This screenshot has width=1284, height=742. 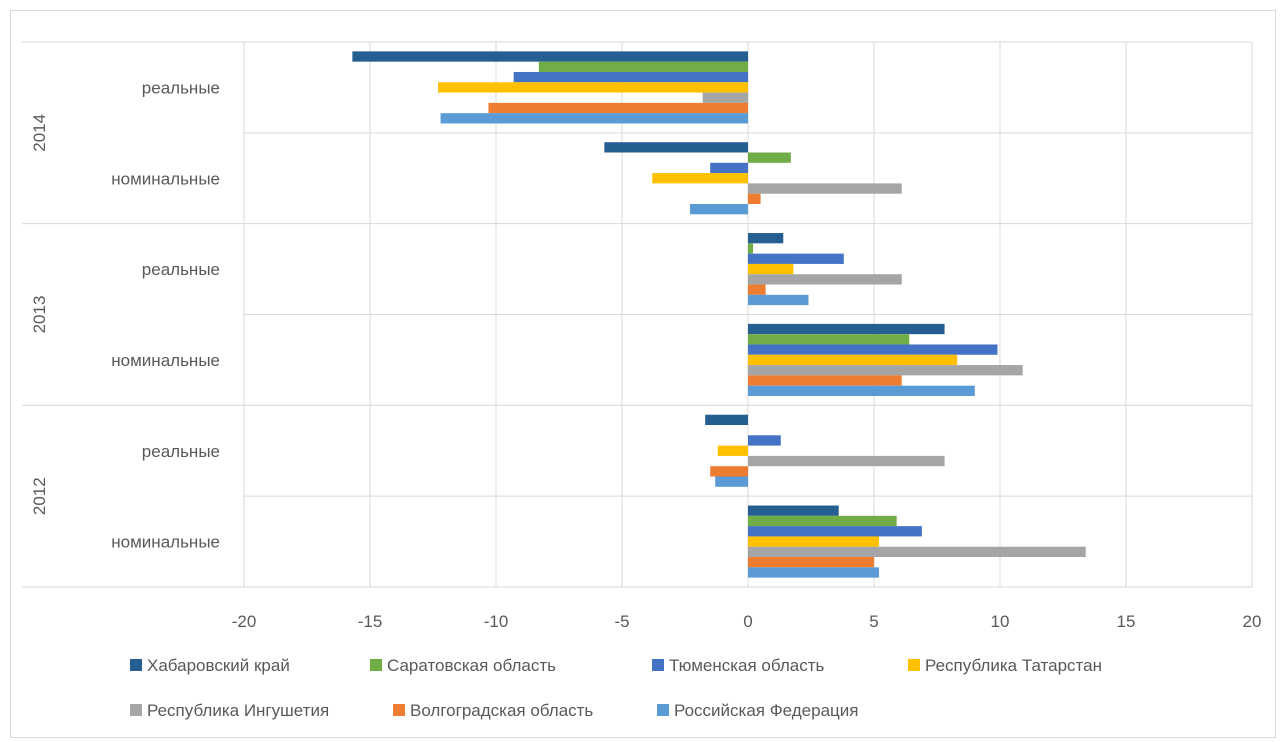 I want to click on x-tick-label: -20, so click(x=244, y=621).